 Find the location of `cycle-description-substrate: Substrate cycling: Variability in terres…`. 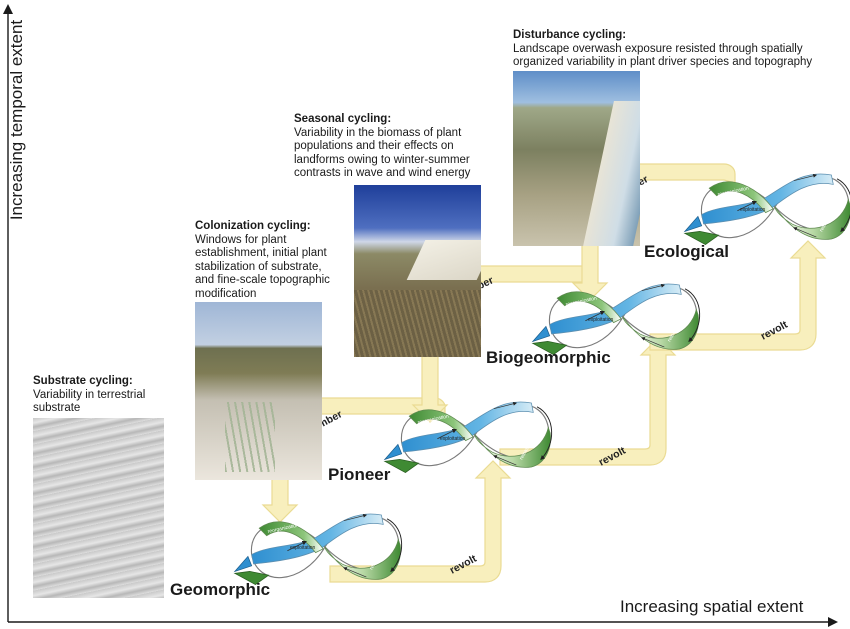

cycle-description-substrate: Substrate cycling: Variability in terres… is located at coordinates (103, 395).